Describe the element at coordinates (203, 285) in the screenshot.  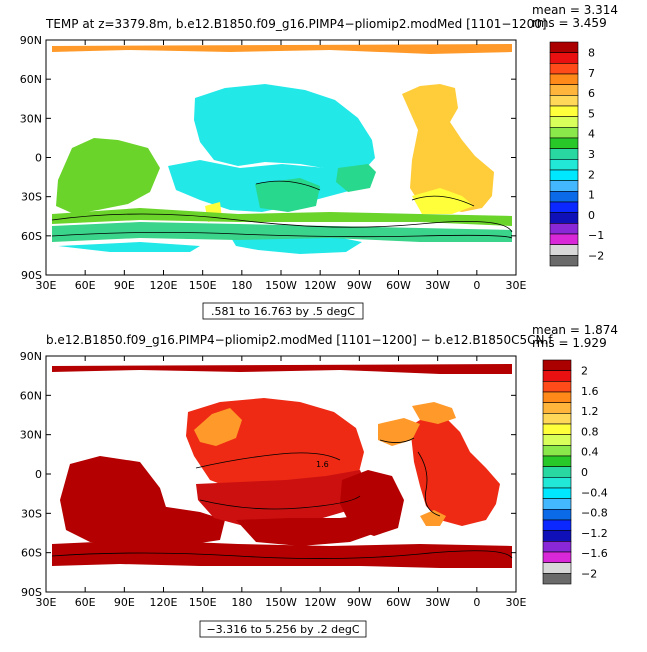
I see `x-tick-label: 150E` at that location.